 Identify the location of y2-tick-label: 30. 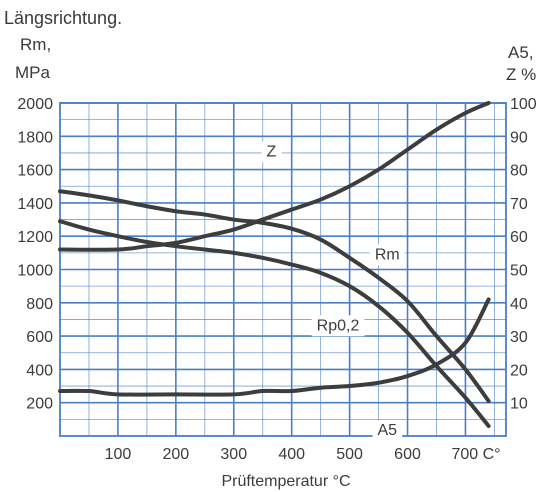
(519, 337).